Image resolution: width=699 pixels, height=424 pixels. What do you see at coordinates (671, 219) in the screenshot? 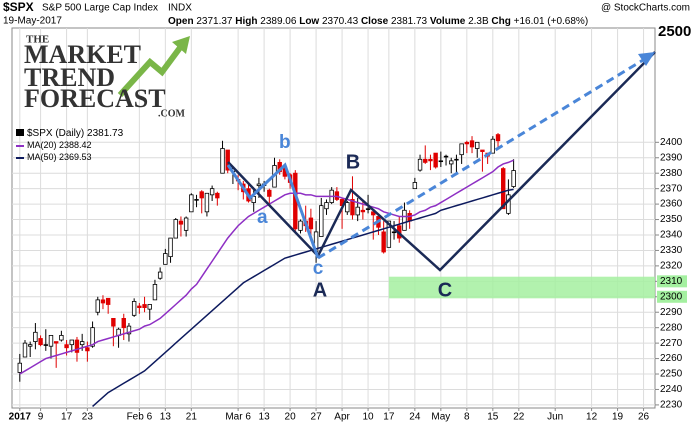
I see `y-tick-label: 2350` at bounding box center [671, 219].